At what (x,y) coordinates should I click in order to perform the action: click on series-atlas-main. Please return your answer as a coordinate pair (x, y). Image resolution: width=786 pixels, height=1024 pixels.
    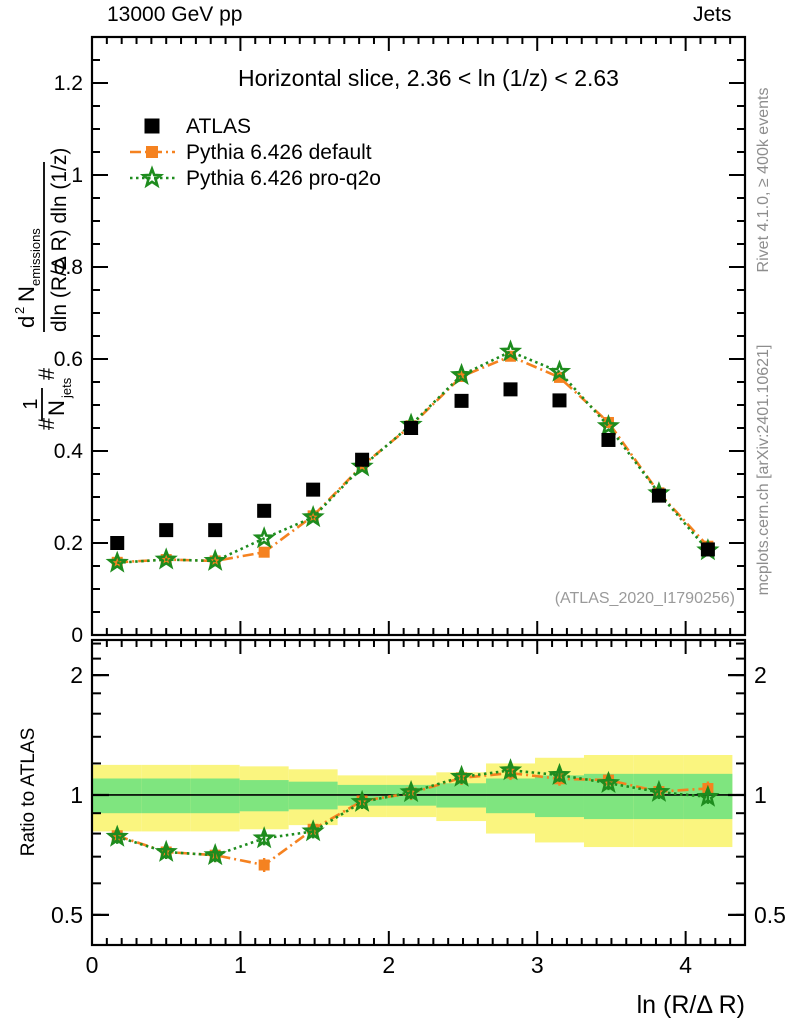
    Looking at the image, I should click on (412, 469).